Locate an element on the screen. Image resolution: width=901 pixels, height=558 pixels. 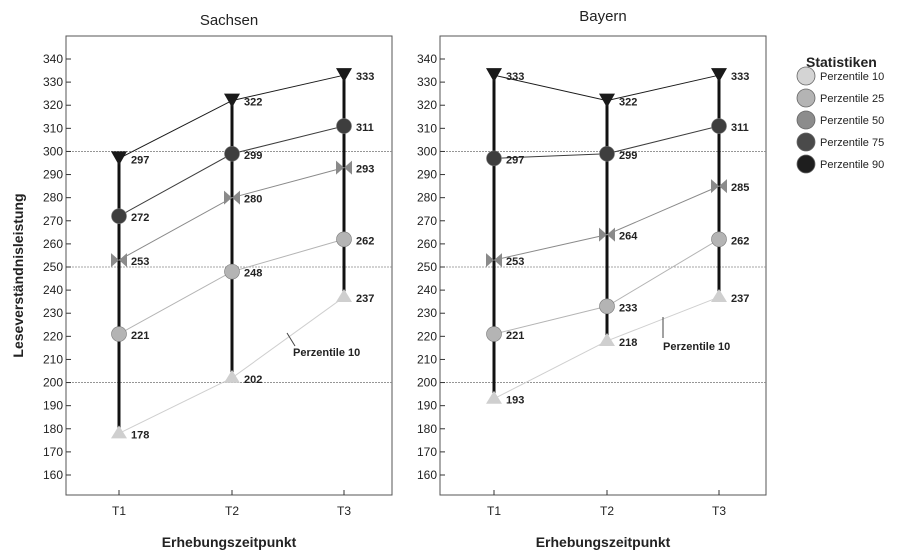
y-tick-label: 330 is located at coordinates (53, 82).